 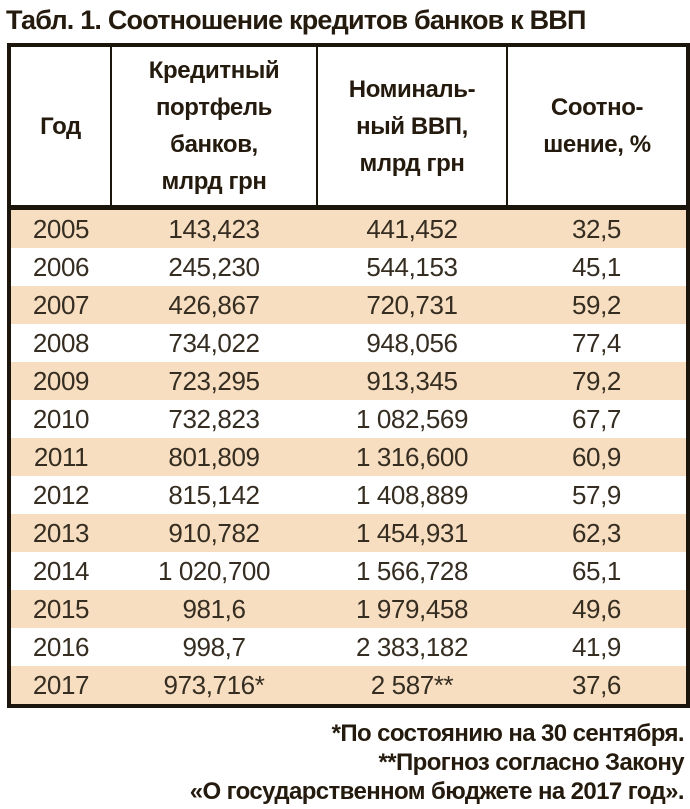 I want to click on cell-year: 2014, so click(x=61, y=570).